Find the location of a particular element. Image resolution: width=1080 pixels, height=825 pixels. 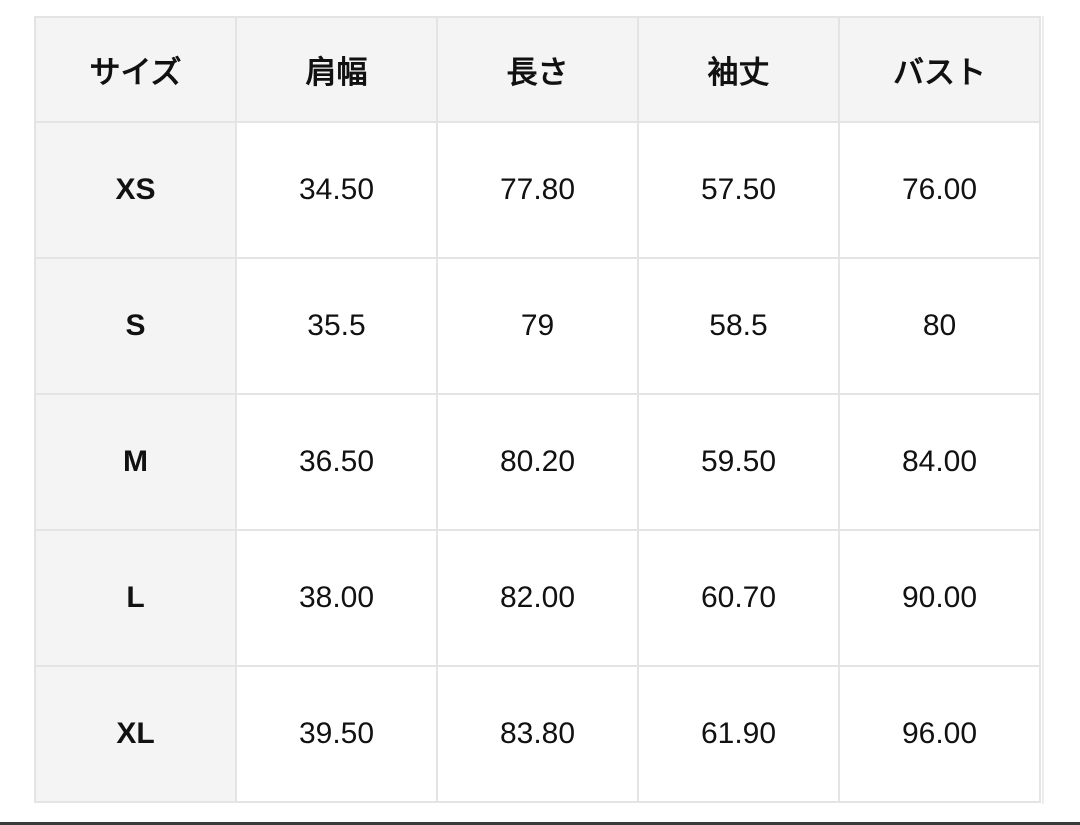

size-label: S is located at coordinates (135, 326).